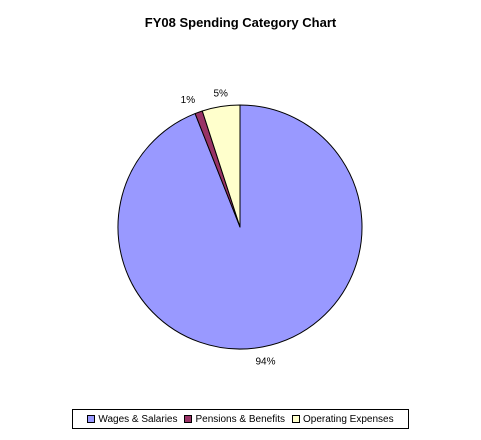 This screenshot has width=481, height=440. I want to click on legend-label: Pensions & Benefits, so click(240, 419).